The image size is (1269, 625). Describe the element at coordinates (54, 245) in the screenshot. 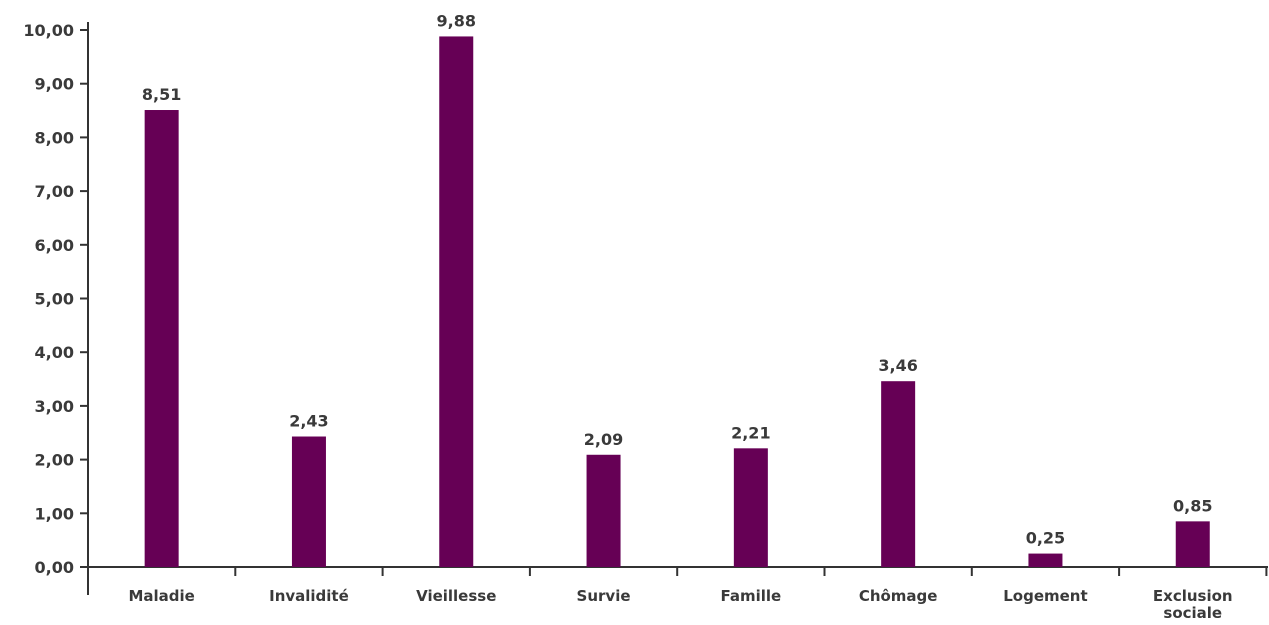

I see `y-tick-label: 6,00` at that location.